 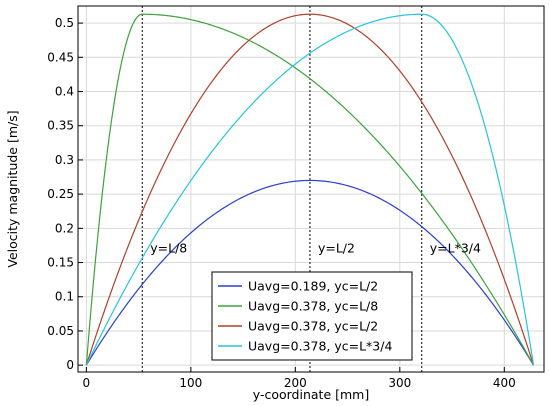 What do you see at coordinates (168, 247) in the screenshot?
I see `annotation-label: y=L/8` at bounding box center [168, 247].